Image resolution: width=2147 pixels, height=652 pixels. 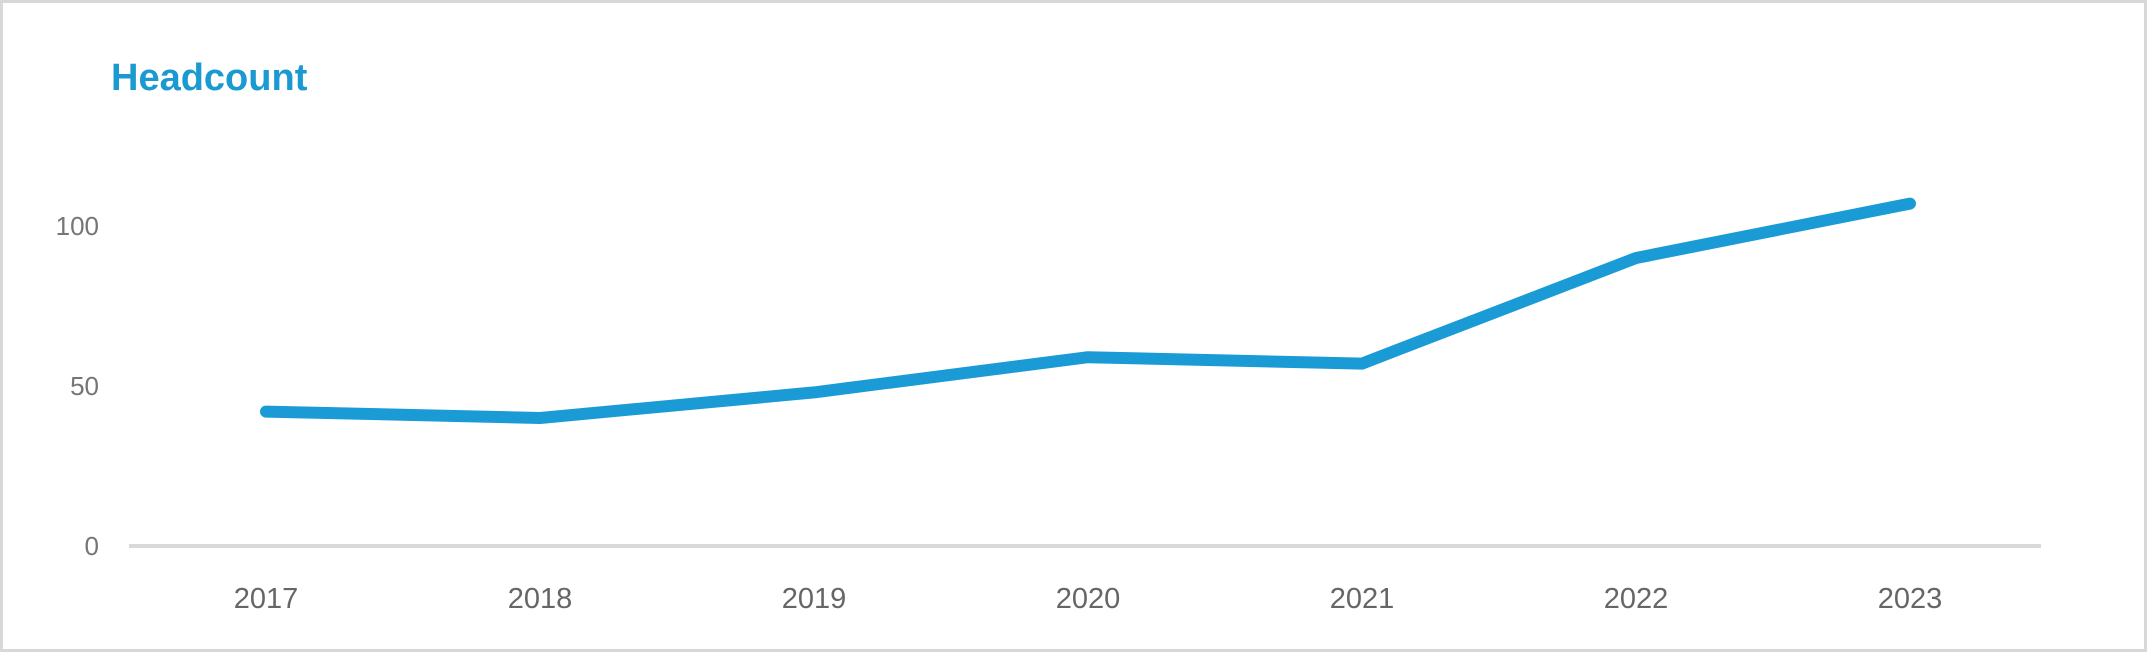 What do you see at coordinates (1088, 599) in the screenshot?
I see `x-axis-tick-label: 2020` at bounding box center [1088, 599].